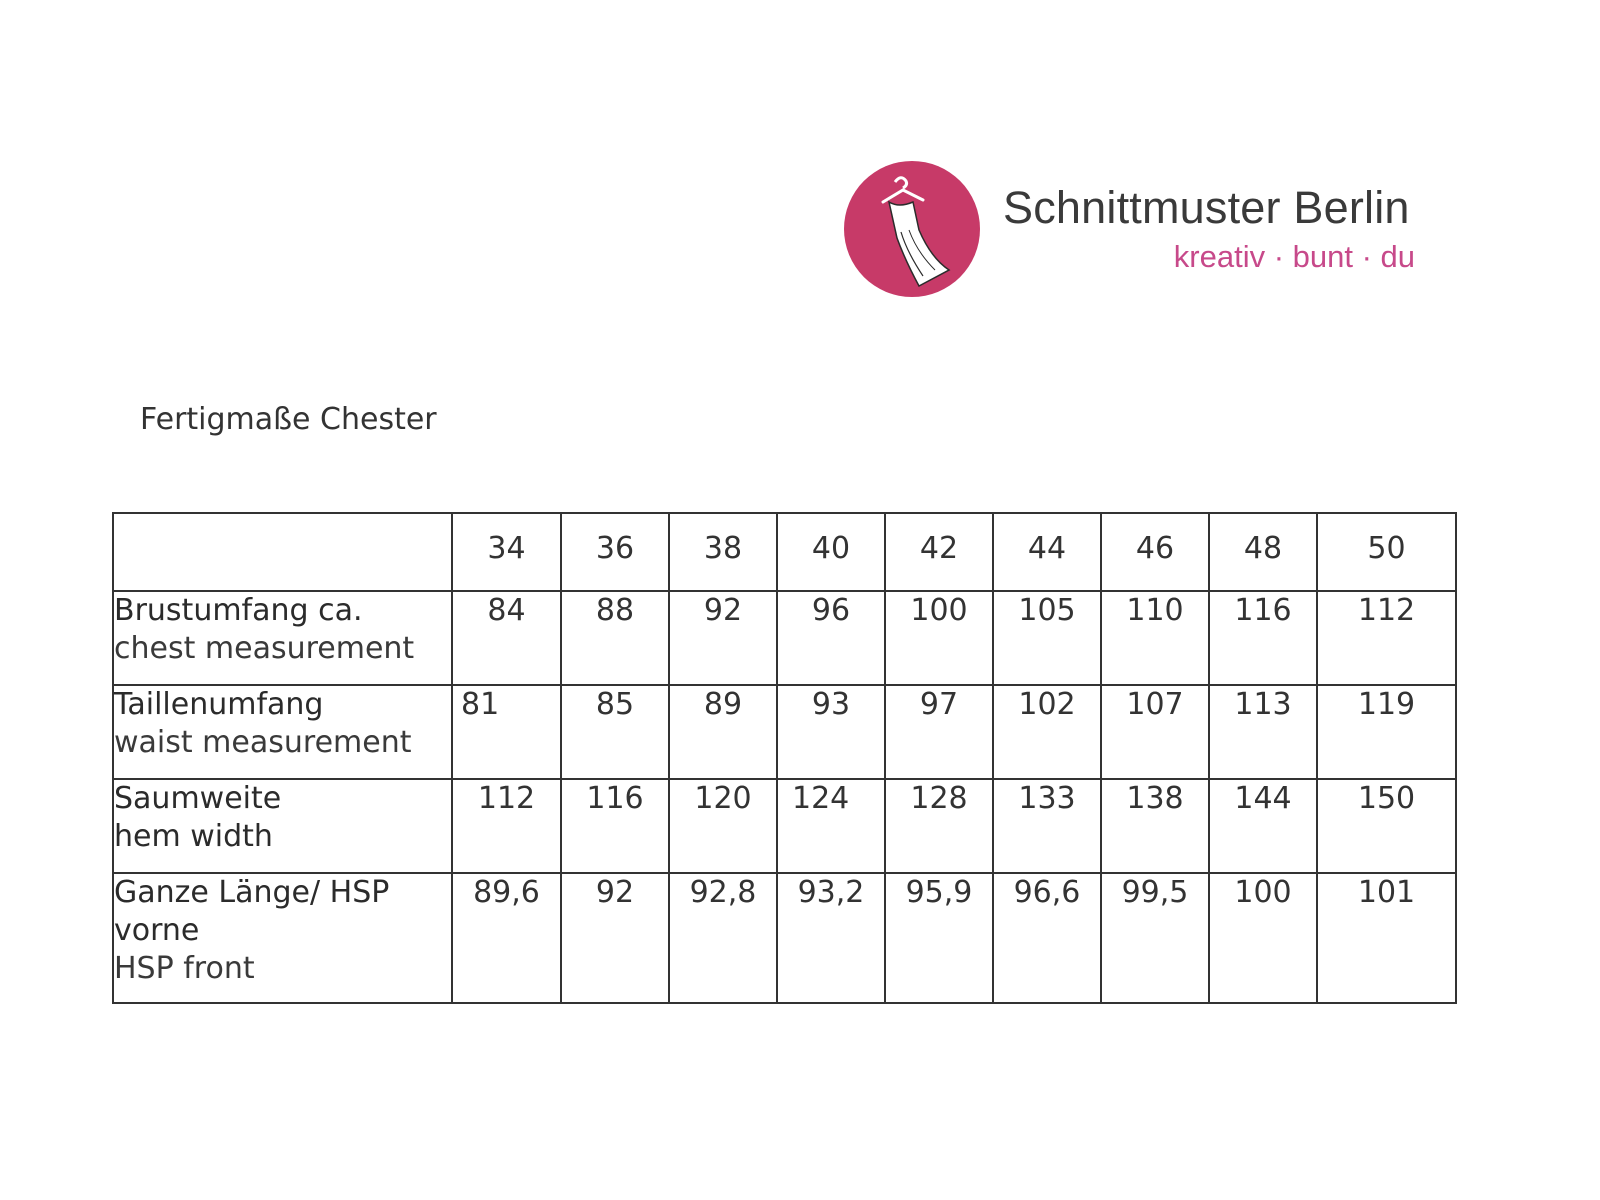  I want to click on table-cell: 96, so click(831, 638).